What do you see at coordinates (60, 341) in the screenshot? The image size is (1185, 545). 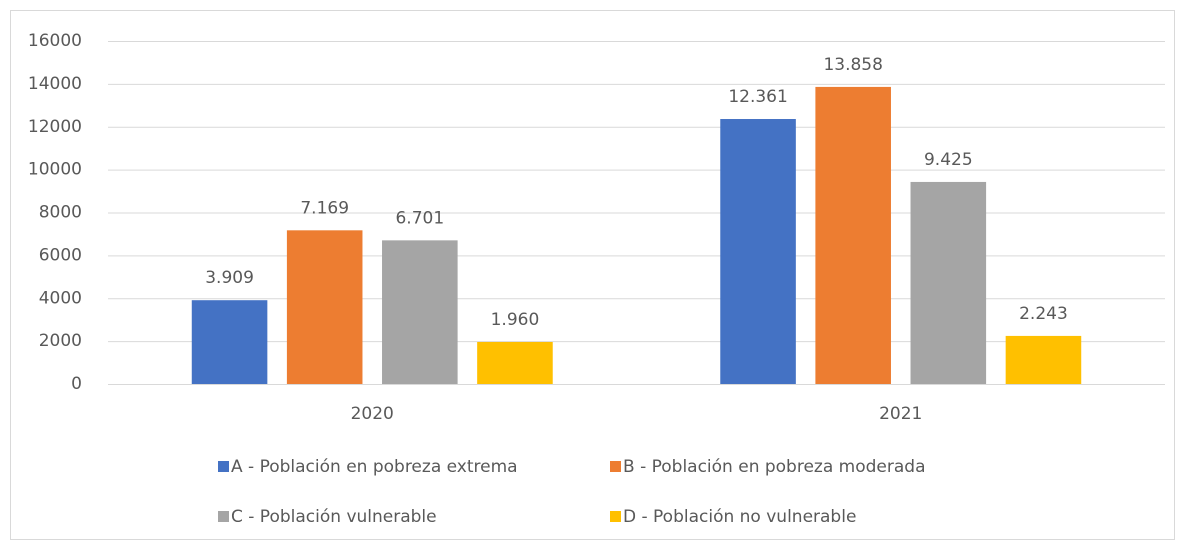 I see `y-tick-label: 2000` at bounding box center [60, 341].